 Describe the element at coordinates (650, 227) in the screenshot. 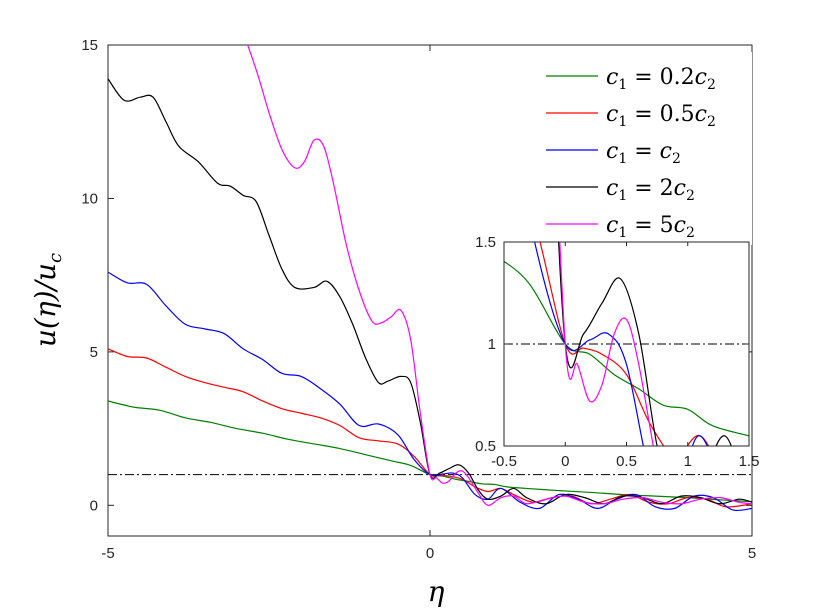

I see `legend-label-4: c1 = 5c2` at that location.